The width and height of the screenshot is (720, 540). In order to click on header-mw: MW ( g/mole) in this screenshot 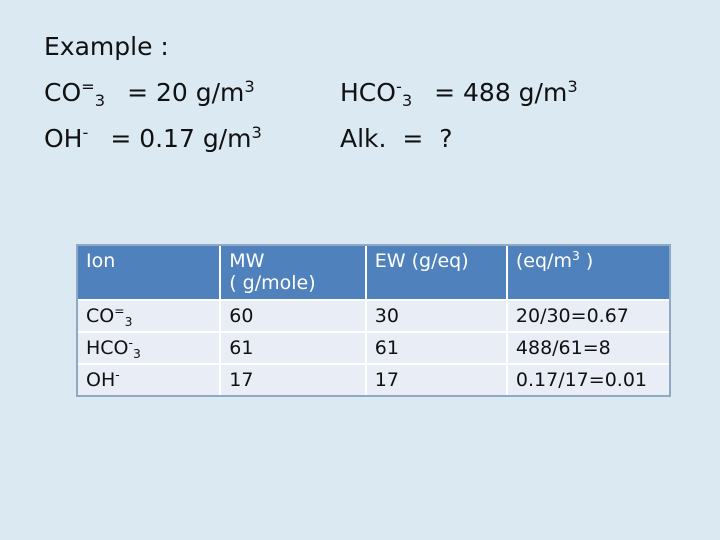, I will do `click(293, 273)`.